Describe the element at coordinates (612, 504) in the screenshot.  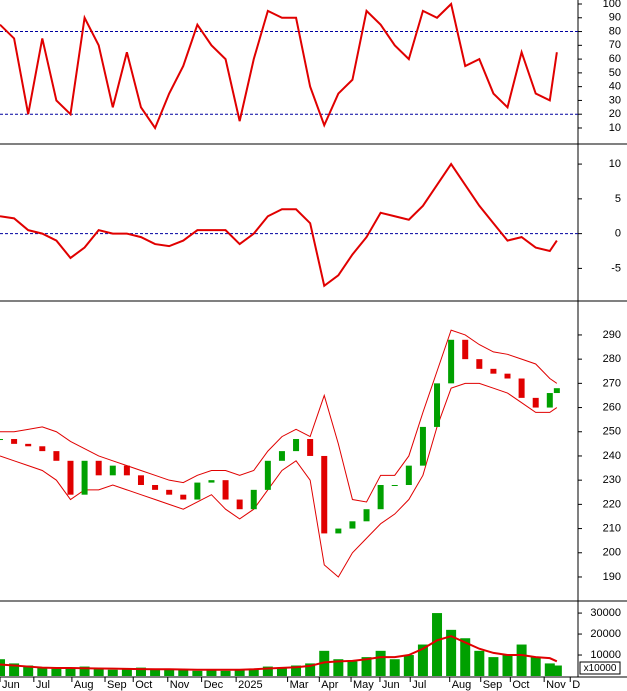
I see `y-tick-label: 220` at that location.